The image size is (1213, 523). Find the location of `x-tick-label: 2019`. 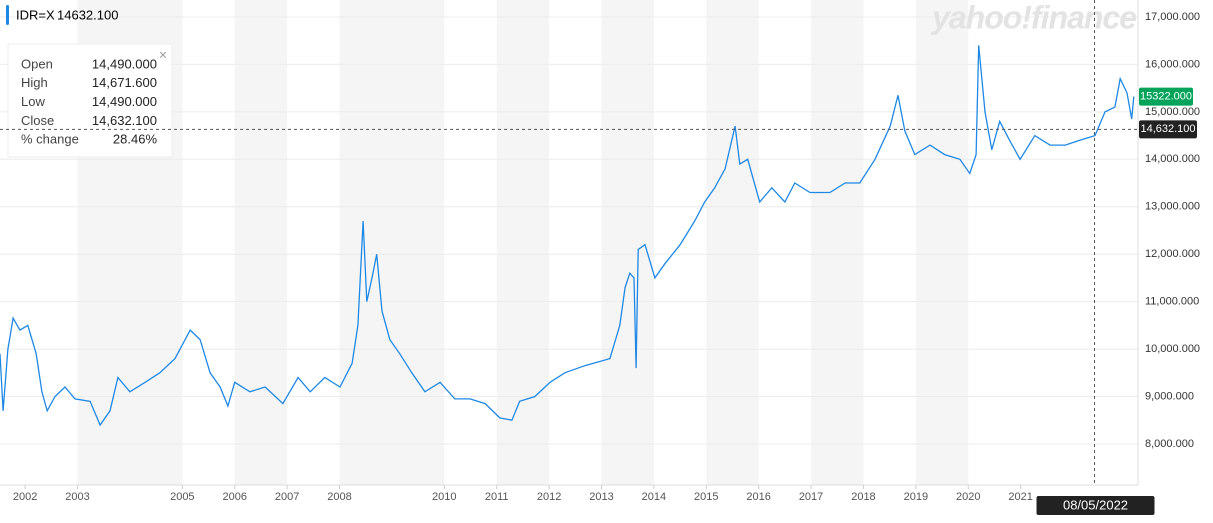

x-tick-label: 2019 is located at coordinates (916, 497).